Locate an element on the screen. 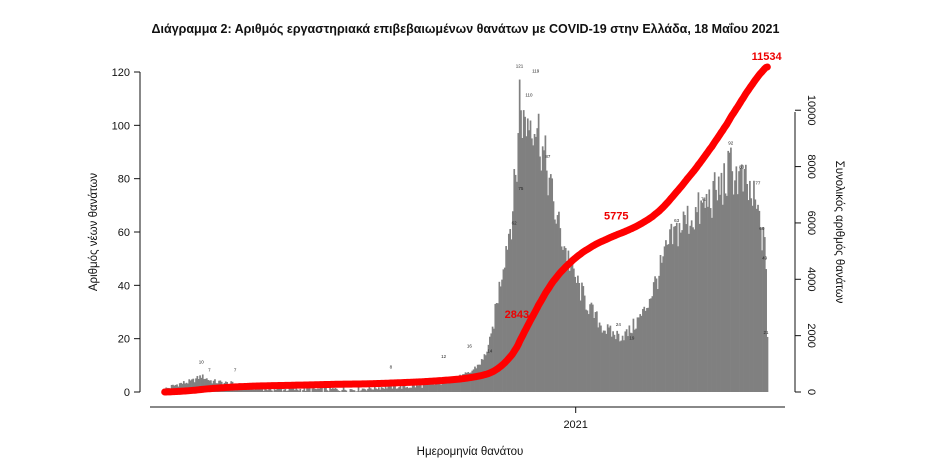 The height and width of the screenshot is (464, 931). left-ticks: 0 20 40 60 80 100 120 is located at coordinates (126, 233).